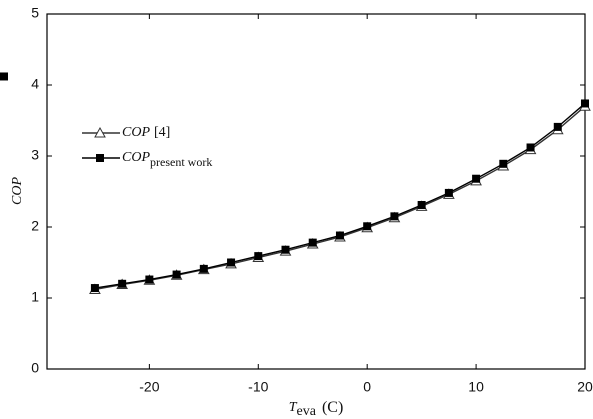 This screenshot has width=593, height=419. I want to click on legend-label: COPpresent work, so click(167, 159).